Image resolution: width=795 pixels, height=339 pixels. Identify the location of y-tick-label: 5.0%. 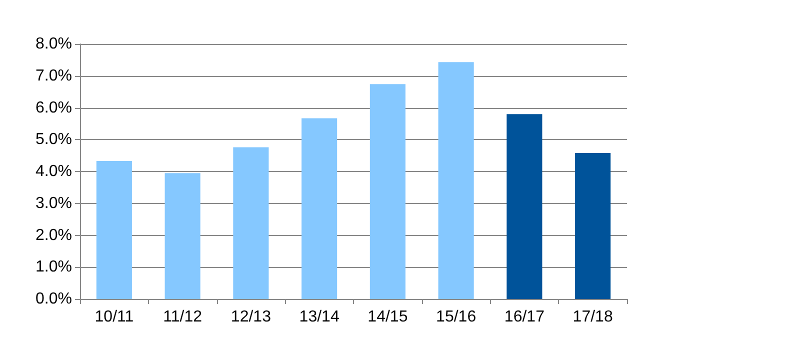
(54, 139).